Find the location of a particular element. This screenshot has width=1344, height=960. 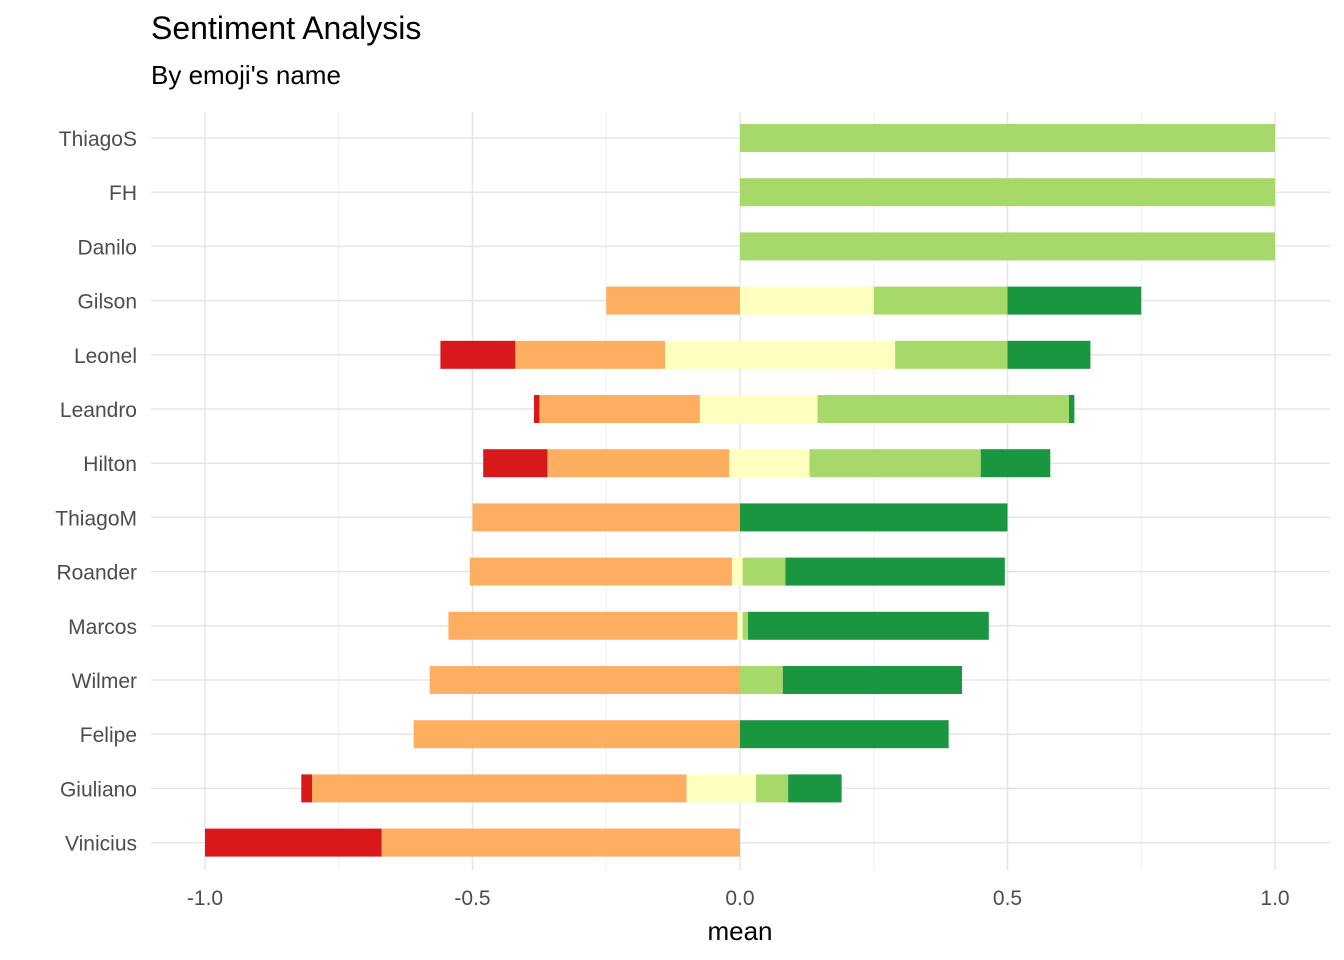

y-tick-label: ThiagoM is located at coordinates (96, 518).